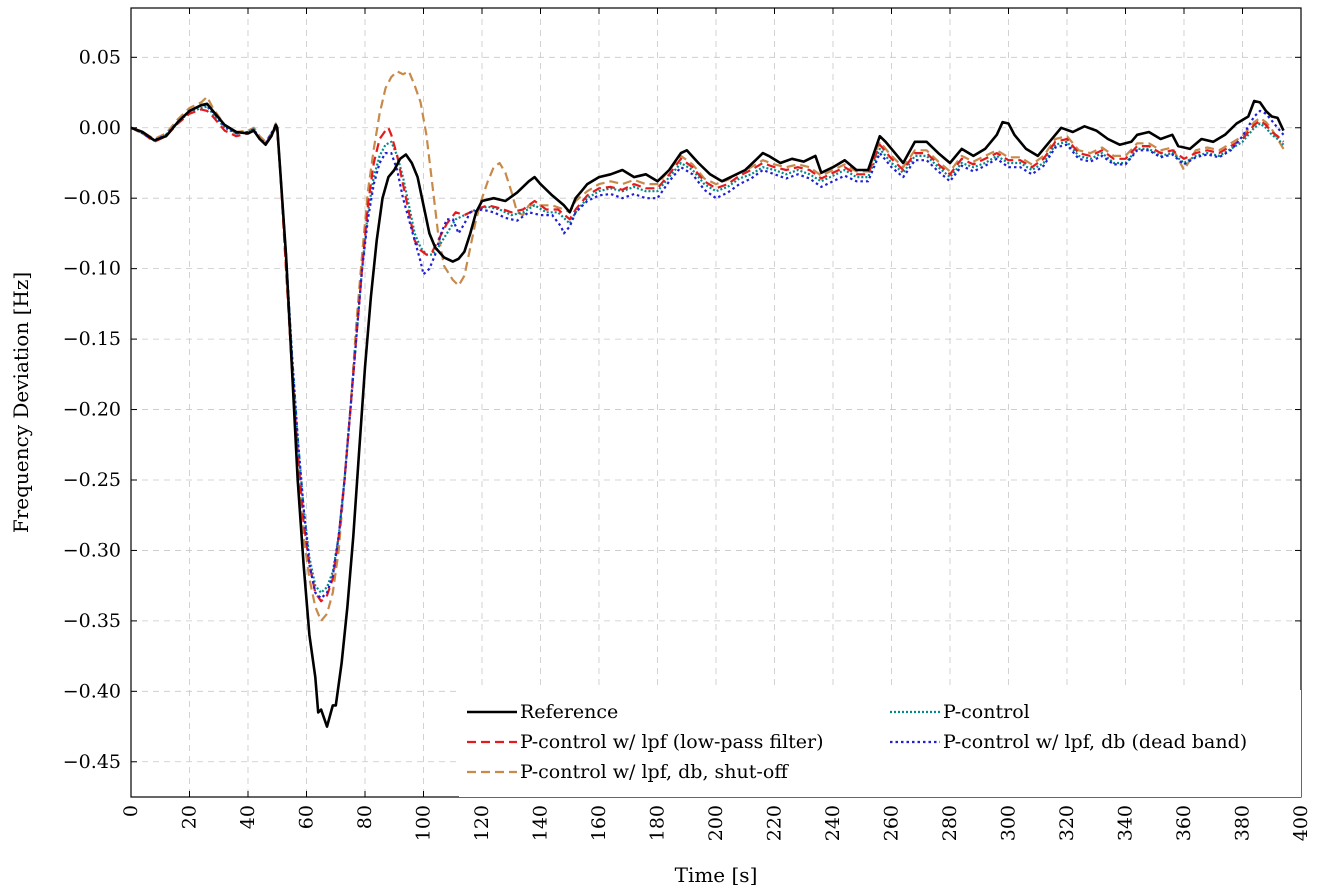 This screenshot has width=1338, height=892. Describe the element at coordinates (482, 823) in the screenshot. I see `x-tick-label: 120` at that location.